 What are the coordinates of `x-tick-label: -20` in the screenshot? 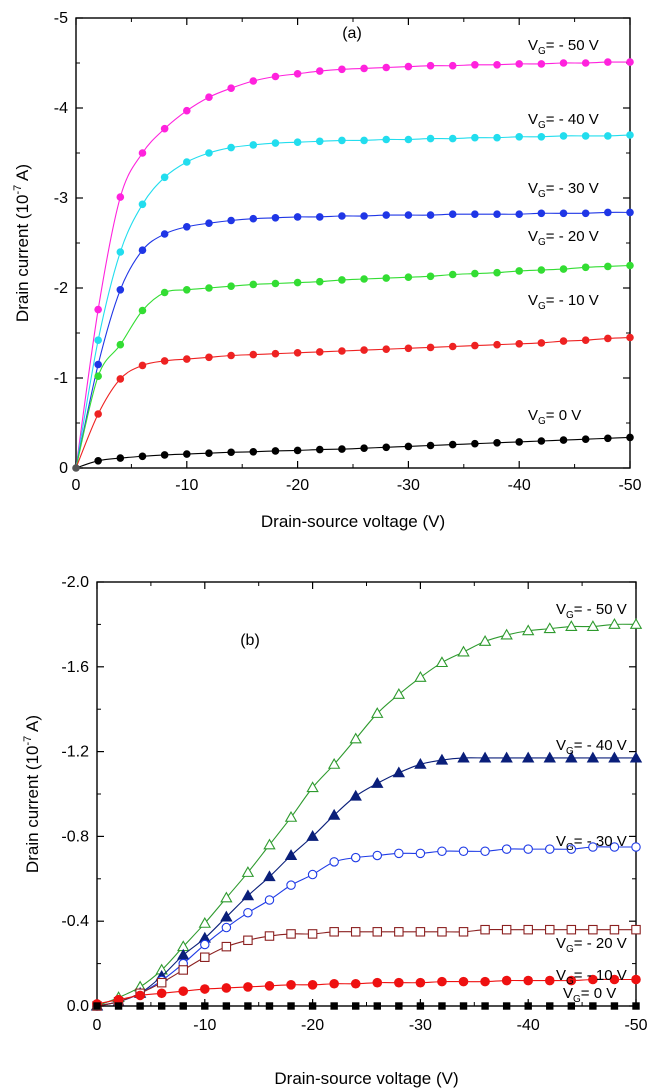 It's located at (312, 1025).